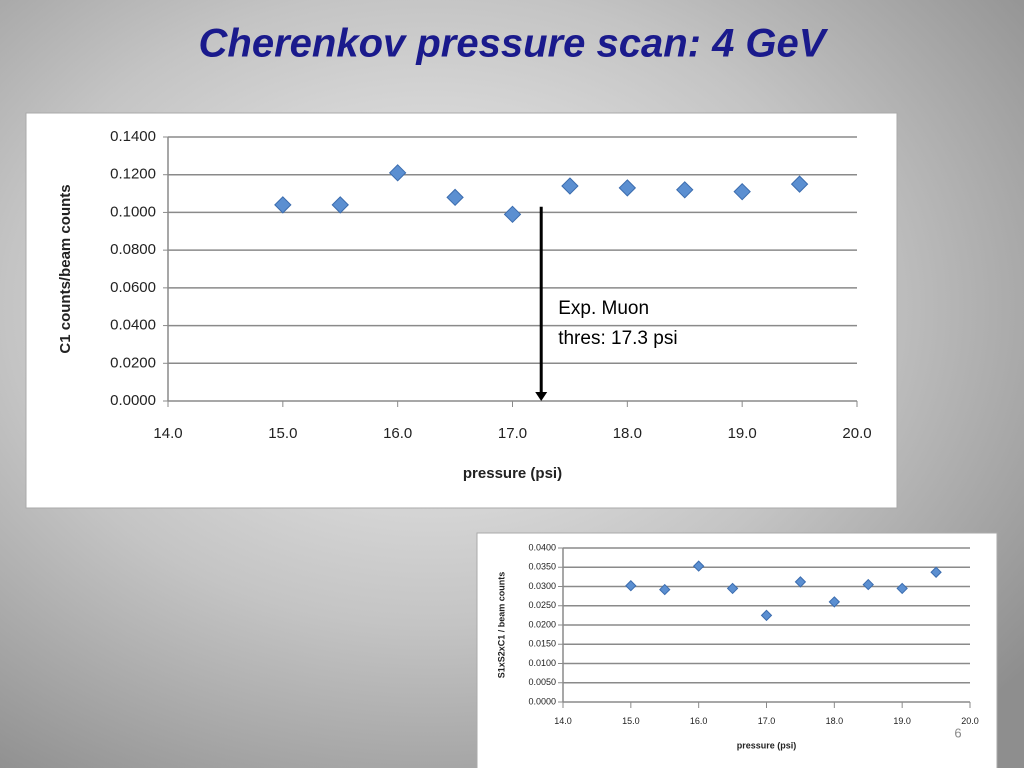 The image size is (1024, 768). What do you see at coordinates (133, 174) in the screenshot?
I see `y-tick-label: 0.1200` at bounding box center [133, 174].